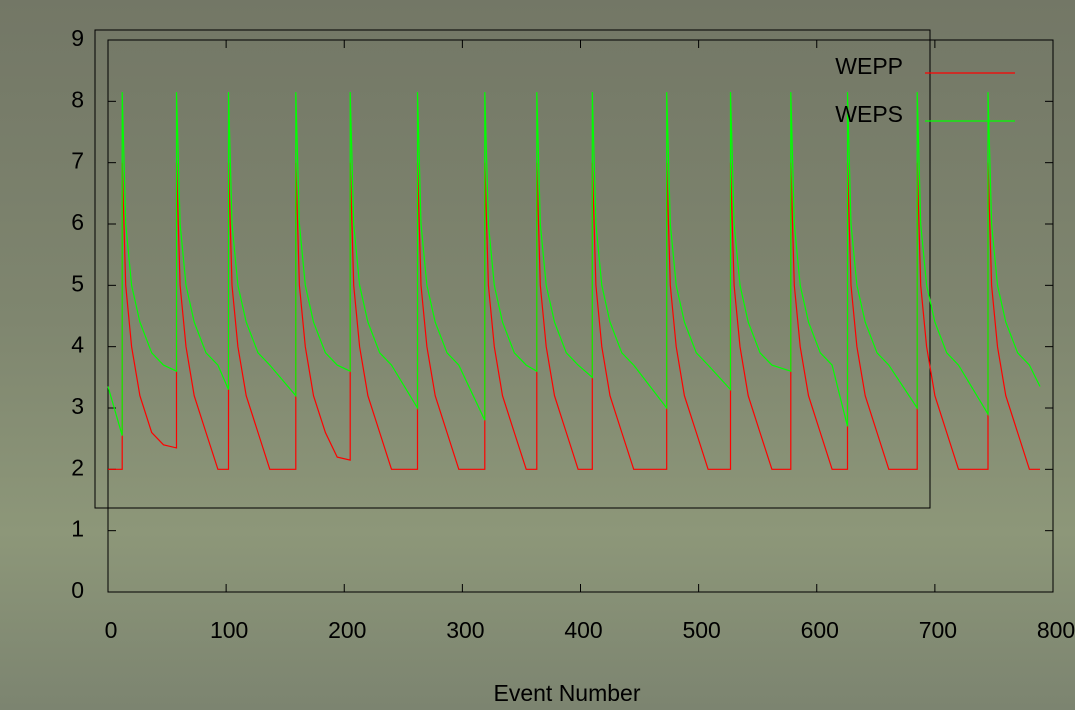  Describe the element at coordinates (77, 529) in the screenshot. I see `y-tick-label: 1` at that location.